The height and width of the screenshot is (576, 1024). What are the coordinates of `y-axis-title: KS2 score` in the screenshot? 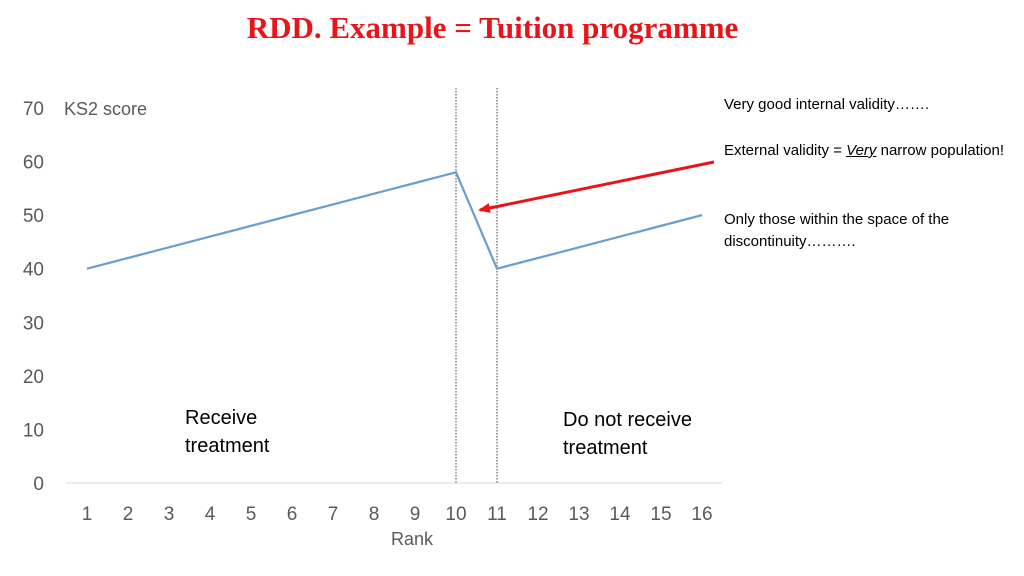 It's located at (105, 109).